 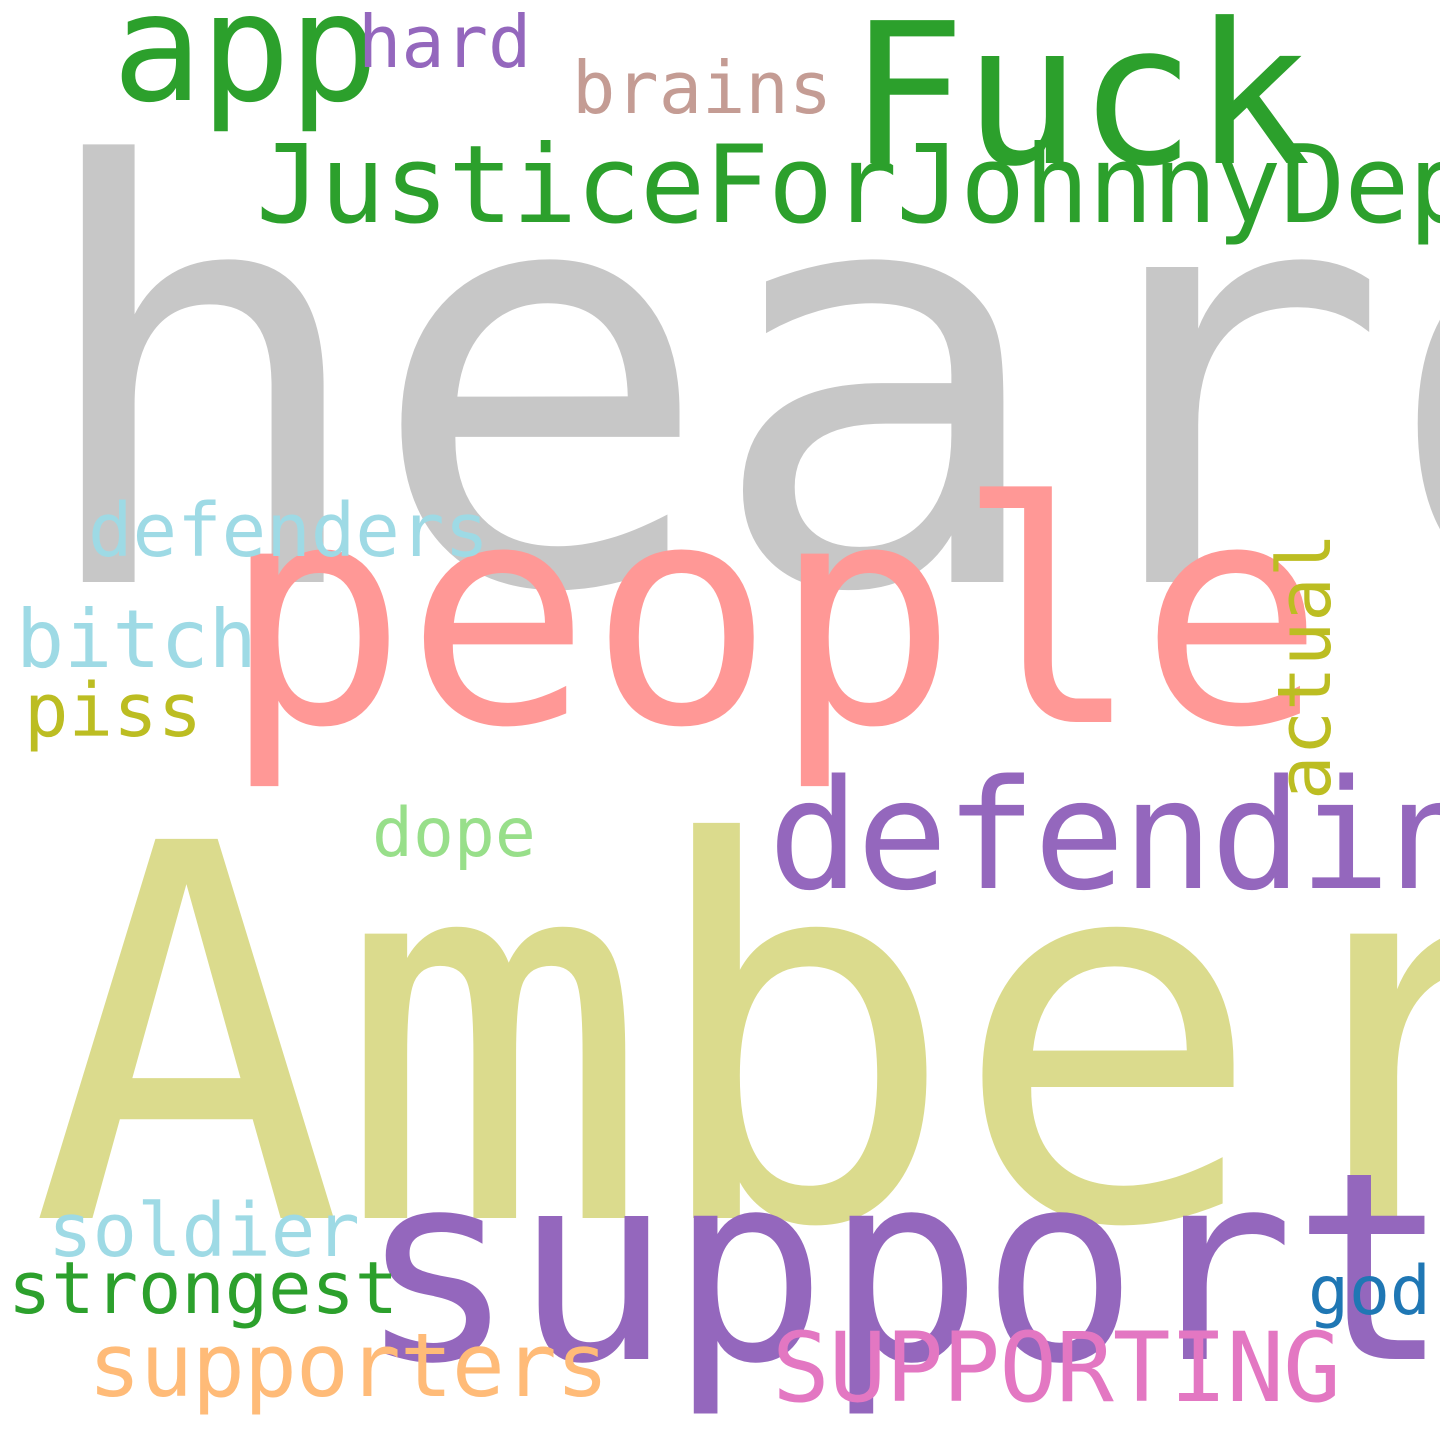 I want to click on word-justicefor-johnny-depp: JusticeForJohnnyDepp, so click(x=848, y=185).